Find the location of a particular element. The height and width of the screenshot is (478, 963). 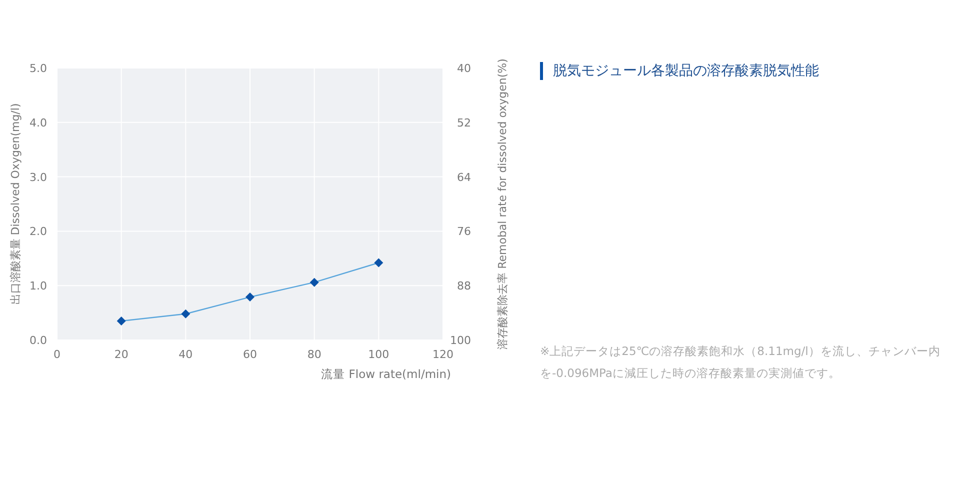

x-tick-label: 80 is located at coordinates (314, 354).